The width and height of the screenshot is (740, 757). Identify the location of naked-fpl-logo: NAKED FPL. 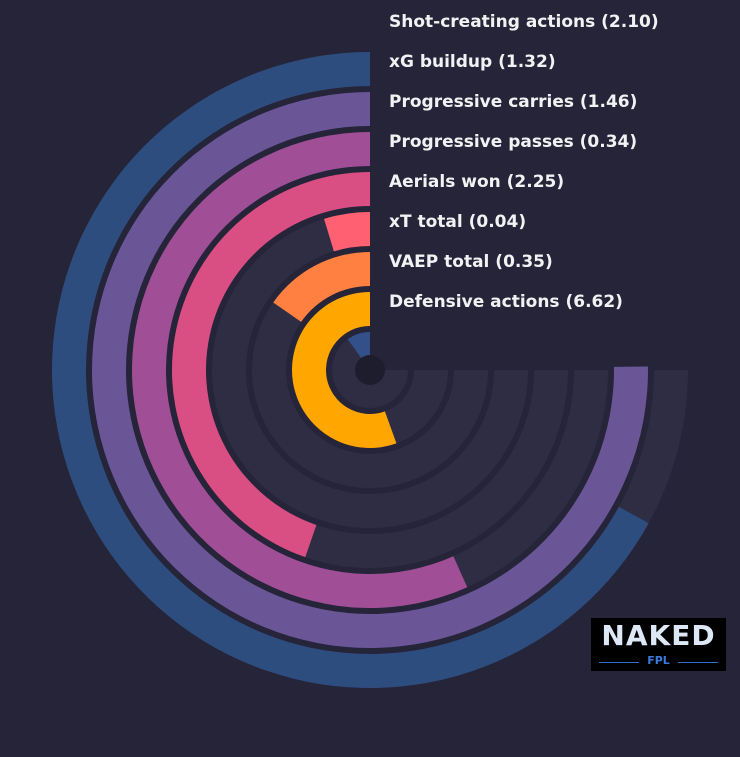
(658, 644).